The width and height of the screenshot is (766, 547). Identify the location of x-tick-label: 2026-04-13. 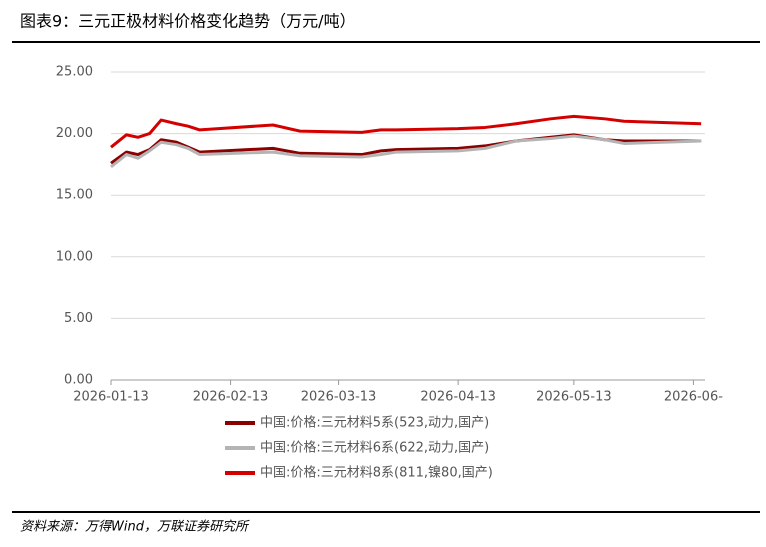
(458, 397).